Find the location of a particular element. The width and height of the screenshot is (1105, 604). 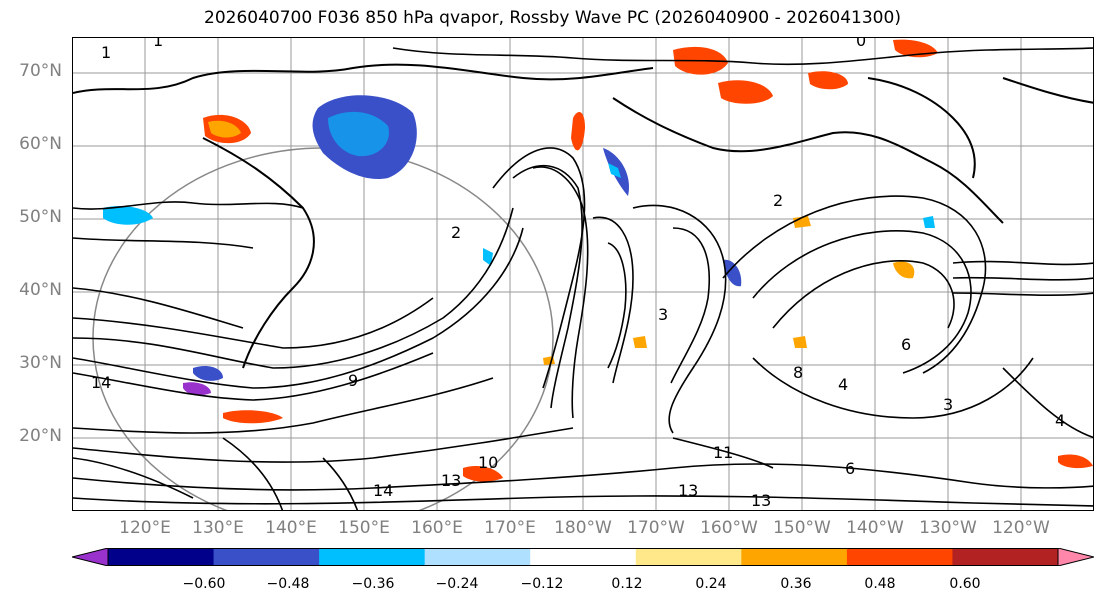

lon-label: 160°E is located at coordinates (437, 528).